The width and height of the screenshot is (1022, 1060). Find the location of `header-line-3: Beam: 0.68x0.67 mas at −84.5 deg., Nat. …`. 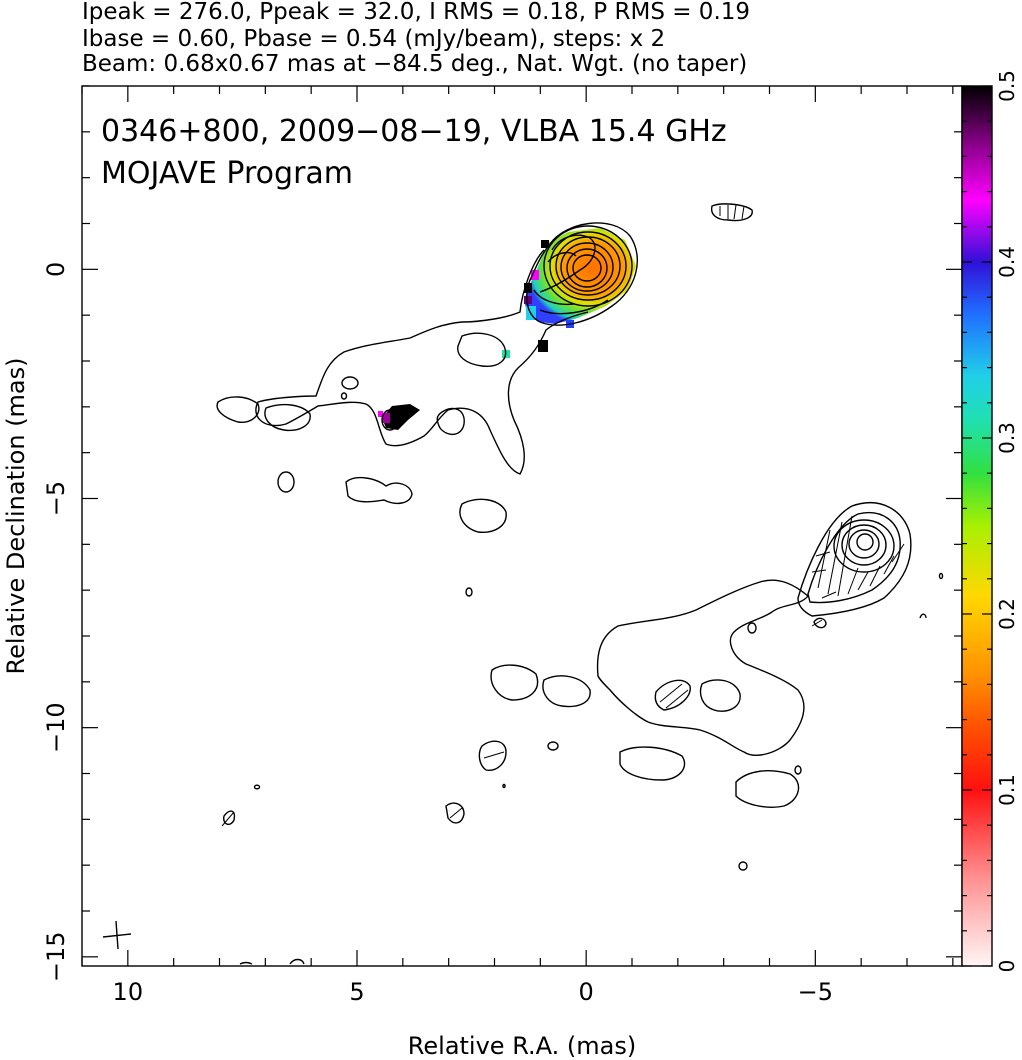

header-line-3: Beam: 0.68x0.67 mas at −84.5 deg., Nat. … is located at coordinates (415, 64).